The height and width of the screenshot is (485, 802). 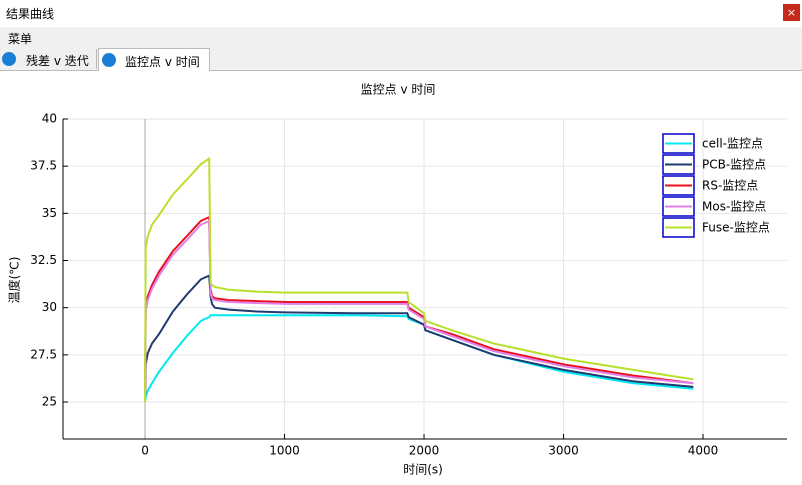 What do you see at coordinates (145, 451) in the screenshot?
I see `x-tick-label: 0` at bounding box center [145, 451].